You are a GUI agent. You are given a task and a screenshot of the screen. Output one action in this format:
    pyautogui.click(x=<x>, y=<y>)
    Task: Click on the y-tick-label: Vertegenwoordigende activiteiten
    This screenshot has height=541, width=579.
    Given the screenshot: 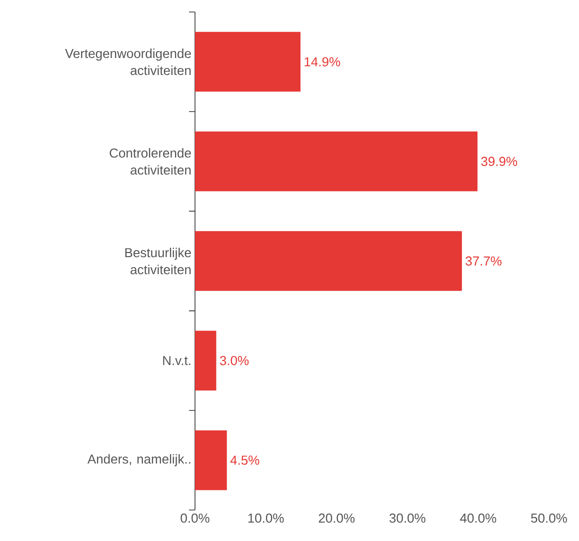 What is the action you would take?
    pyautogui.click(x=128, y=62)
    